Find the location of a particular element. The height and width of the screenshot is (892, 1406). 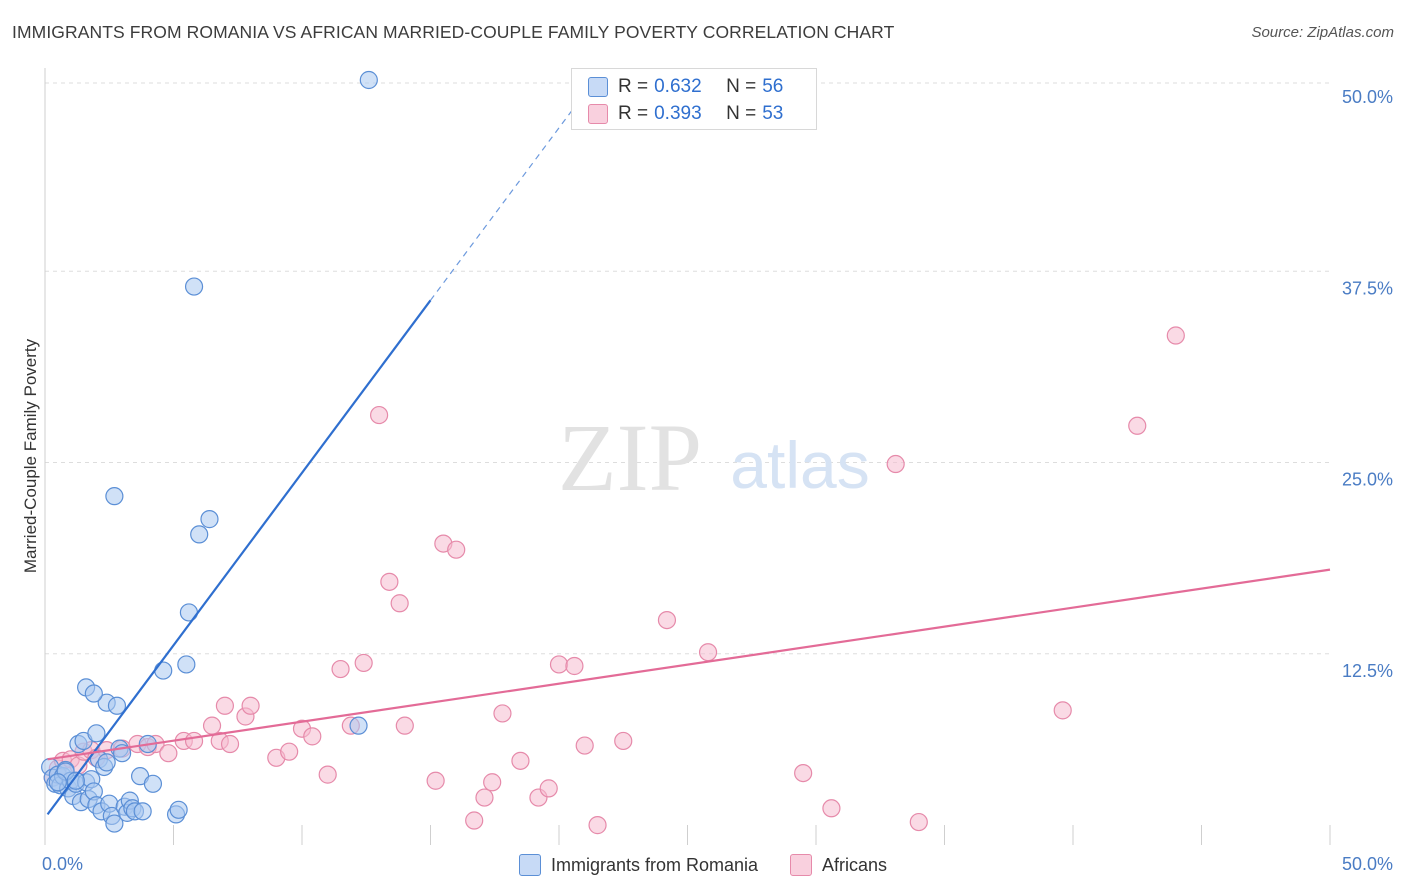

legend-r-value: 0.632 is located at coordinates (678, 86).